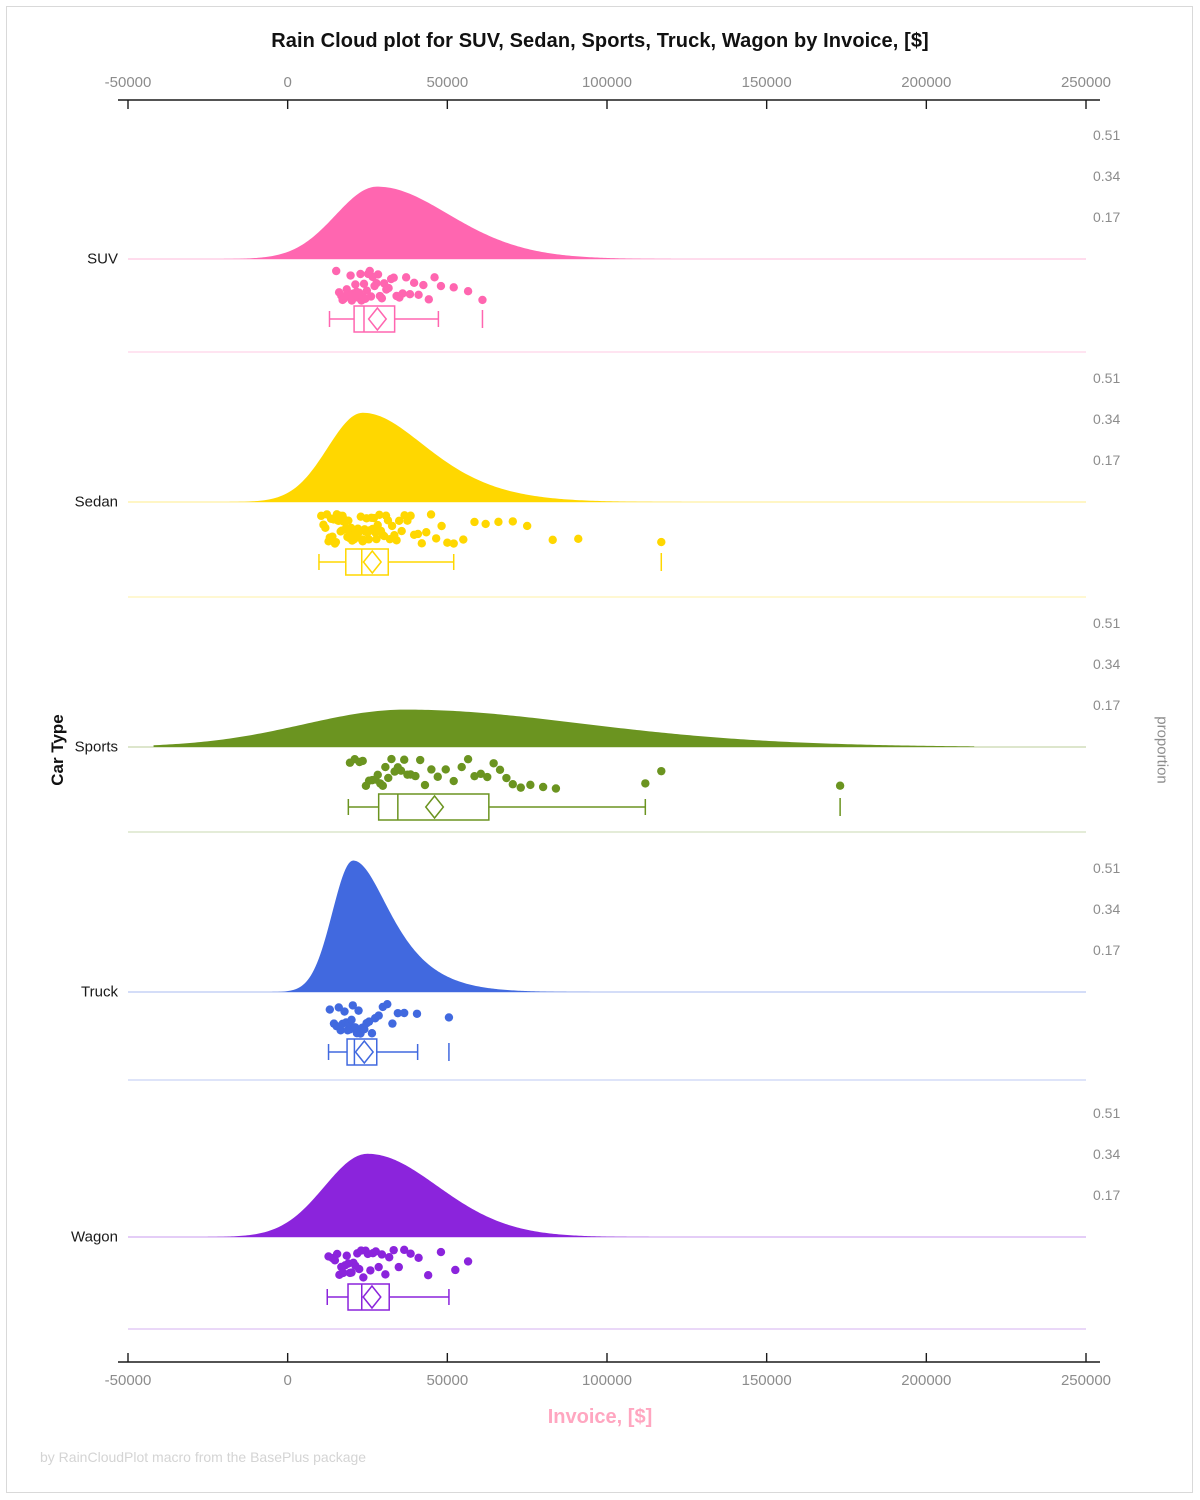 The height and width of the screenshot is (1500, 1200). What do you see at coordinates (96, 747) in the screenshot?
I see `category-label-sports: Sports` at bounding box center [96, 747].